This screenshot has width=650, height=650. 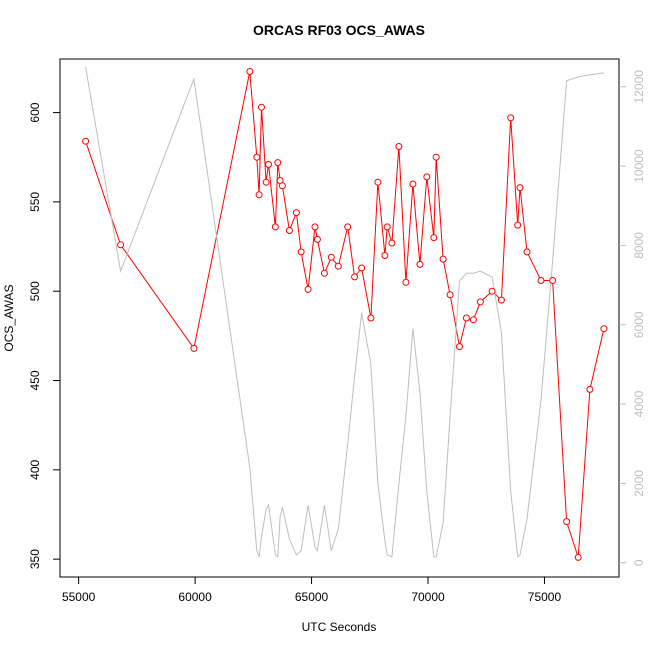 I want to click on y2-tick-label: 10000, so click(x=639, y=166).